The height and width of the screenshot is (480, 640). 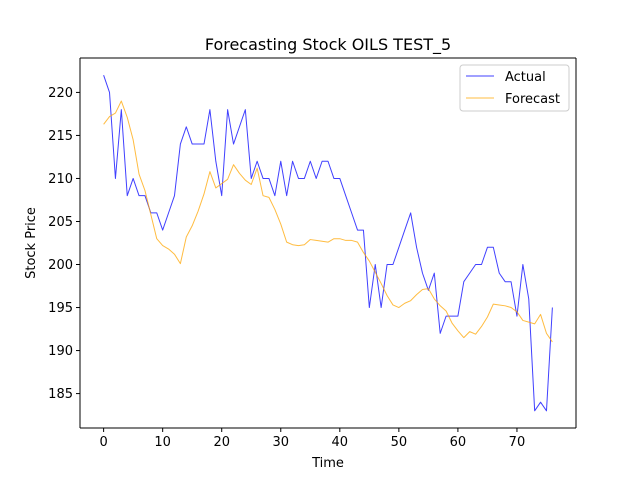 What do you see at coordinates (103, 442) in the screenshot?
I see `x-tick-label: 0` at bounding box center [103, 442].